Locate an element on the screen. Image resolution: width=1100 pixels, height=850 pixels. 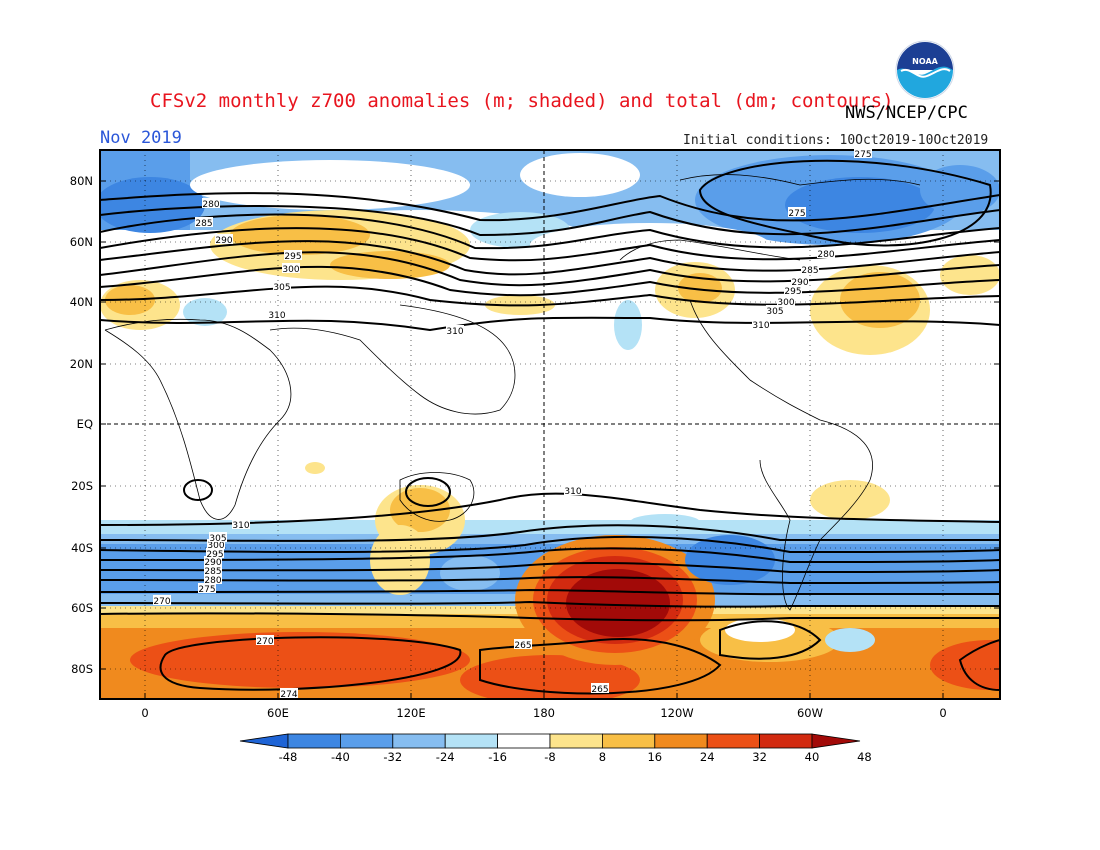
colorbar-label: 8 is located at coordinates (602, 757).